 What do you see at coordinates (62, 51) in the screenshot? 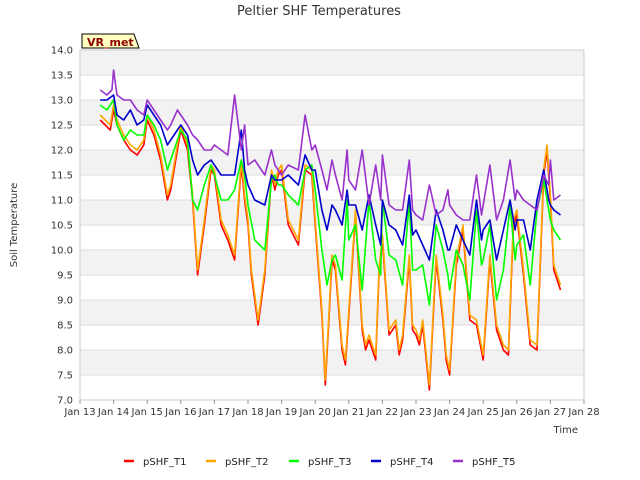
I see `y-tick-label: 14.0` at bounding box center [62, 51].